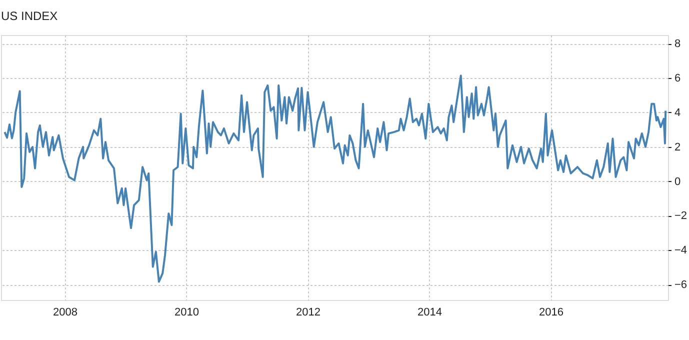  I want to click on y-tick-label: 0, so click(677, 182).